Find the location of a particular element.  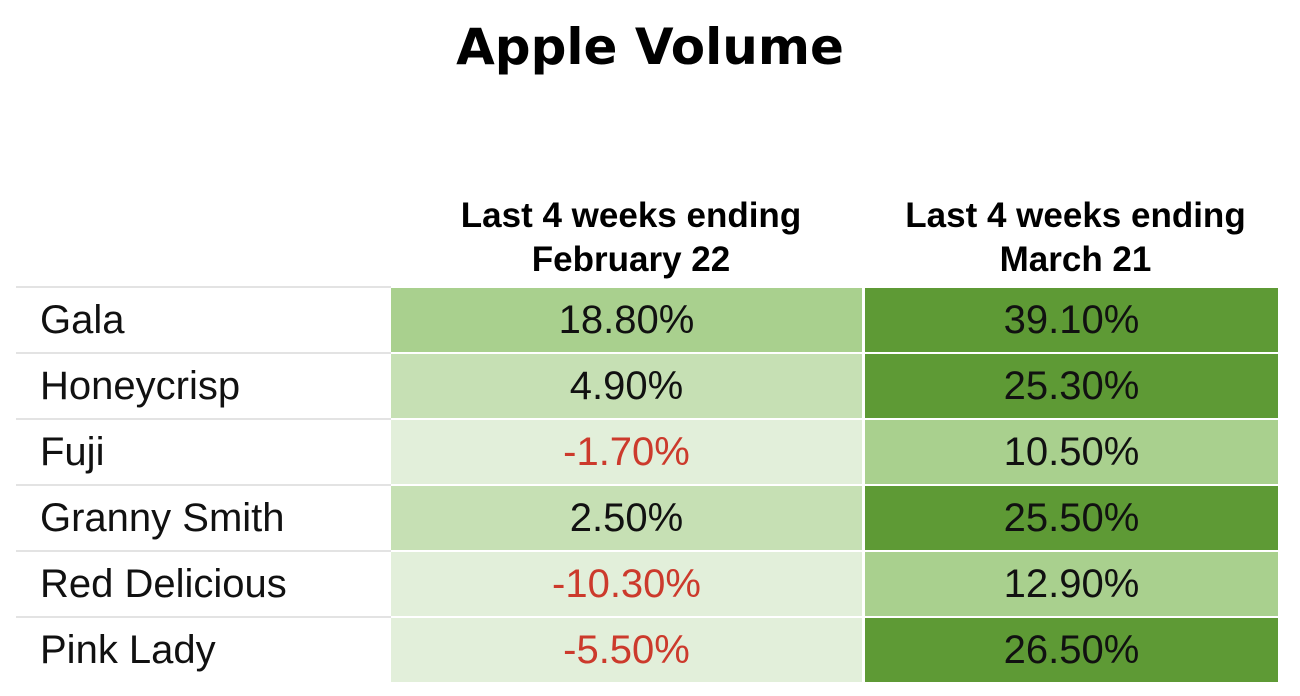

row-label: Honeycrisp is located at coordinates (203, 385).